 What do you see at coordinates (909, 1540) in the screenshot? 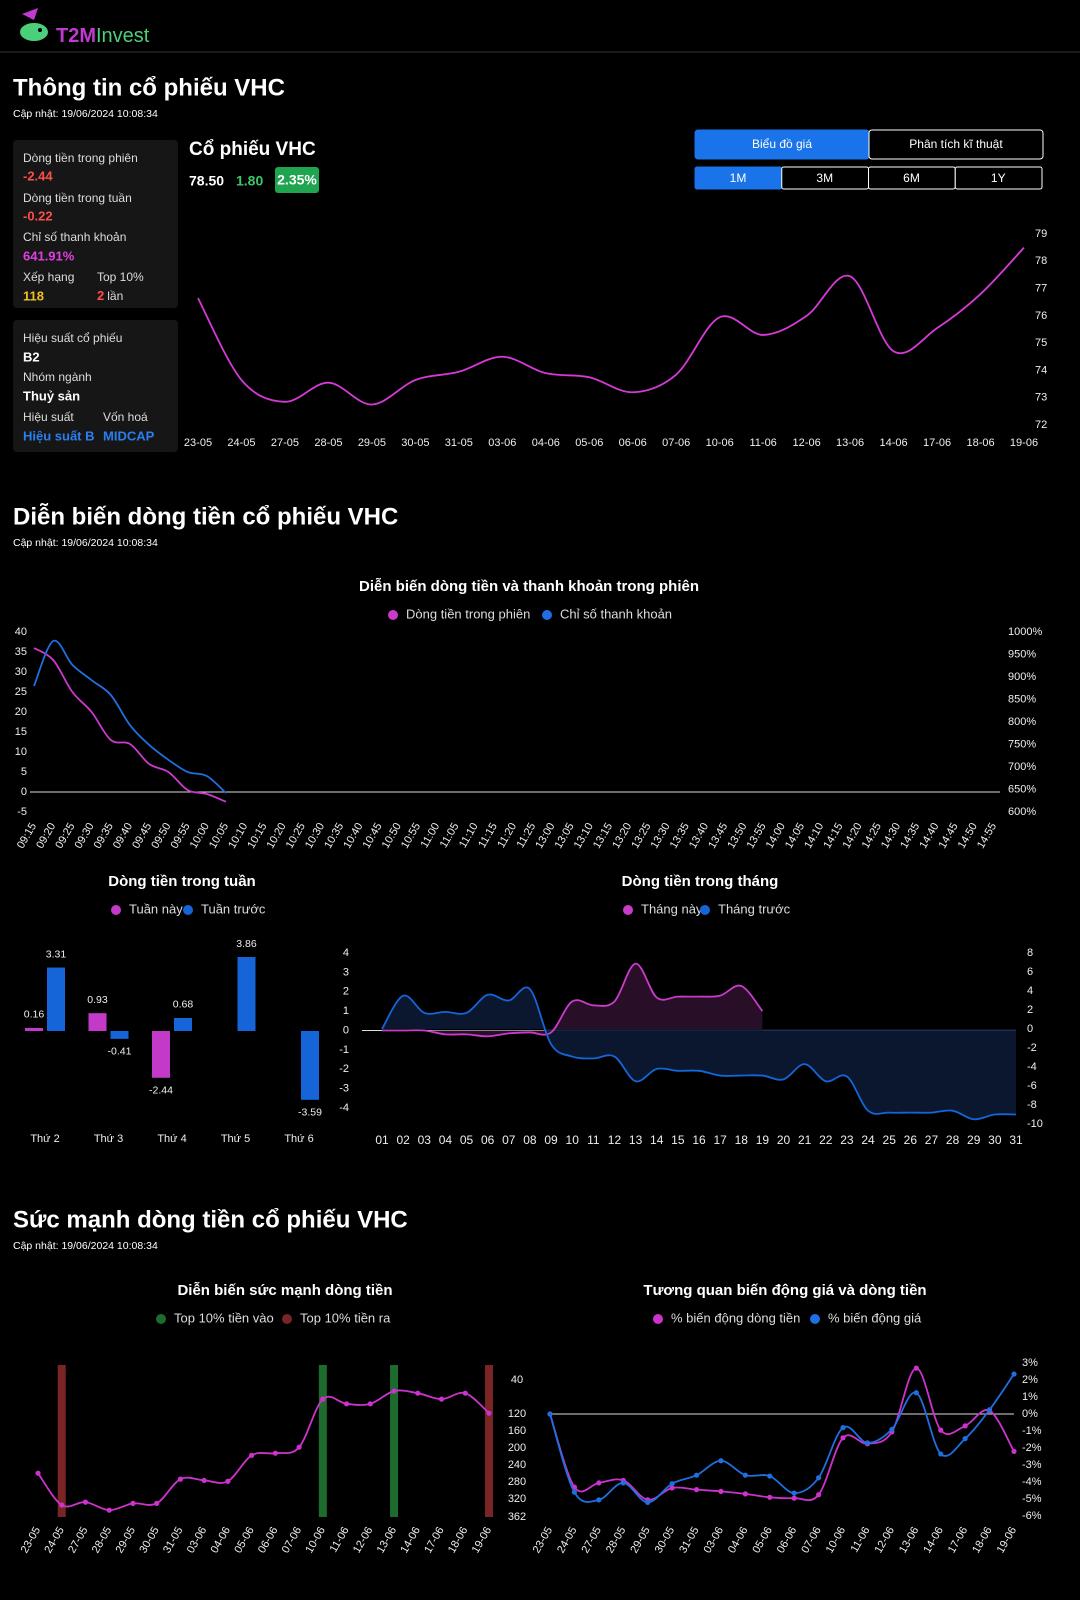
I see `x-tick-label: 13-06` at bounding box center [909, 1540].